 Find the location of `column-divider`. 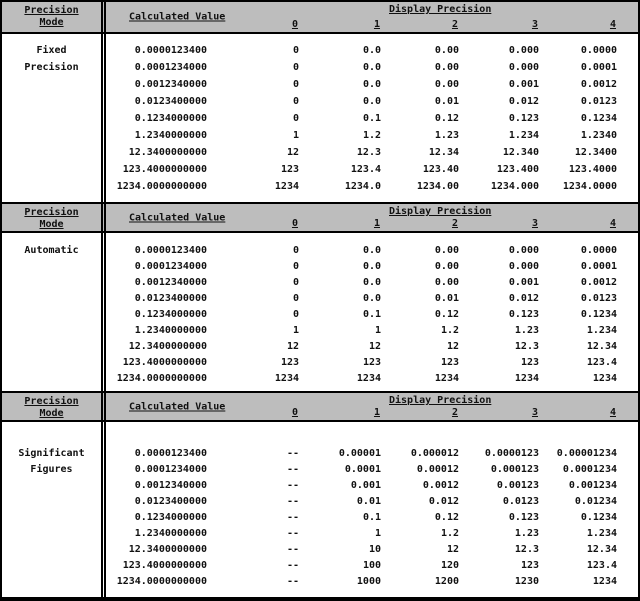

column-divider is located at coordinates (104, 17).